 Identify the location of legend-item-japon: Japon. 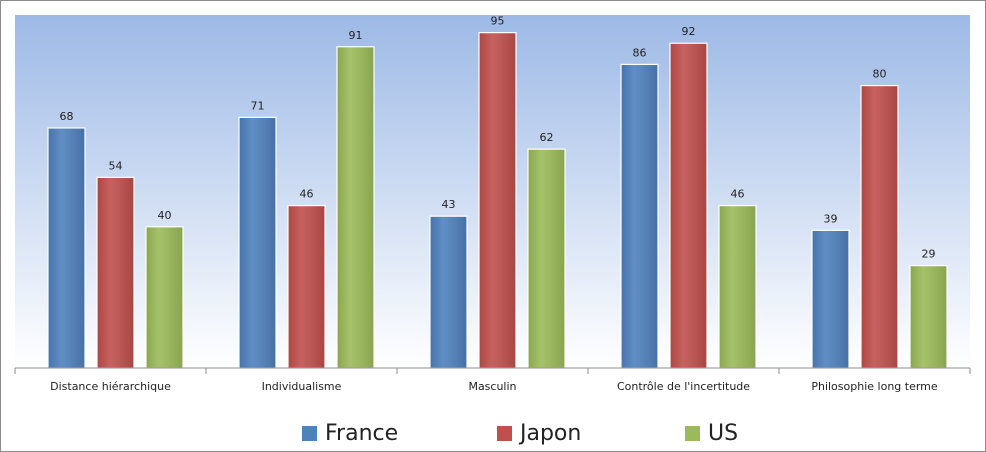
(539, 433).